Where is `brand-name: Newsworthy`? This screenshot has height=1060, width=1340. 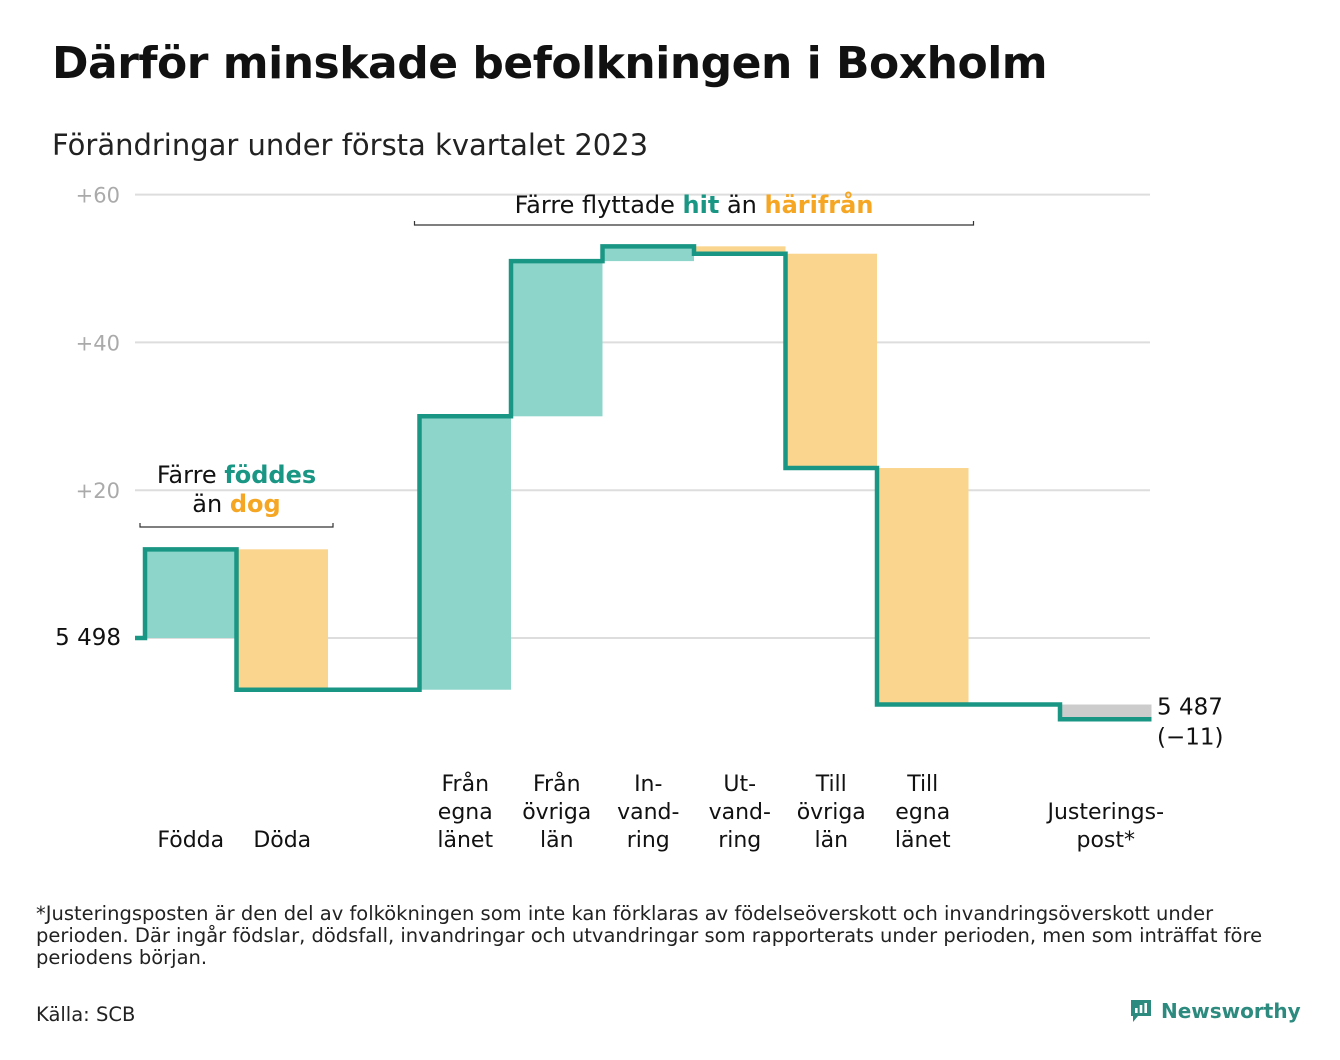
brand-name: Newsworthy is located at coordinates (1231, 1011).